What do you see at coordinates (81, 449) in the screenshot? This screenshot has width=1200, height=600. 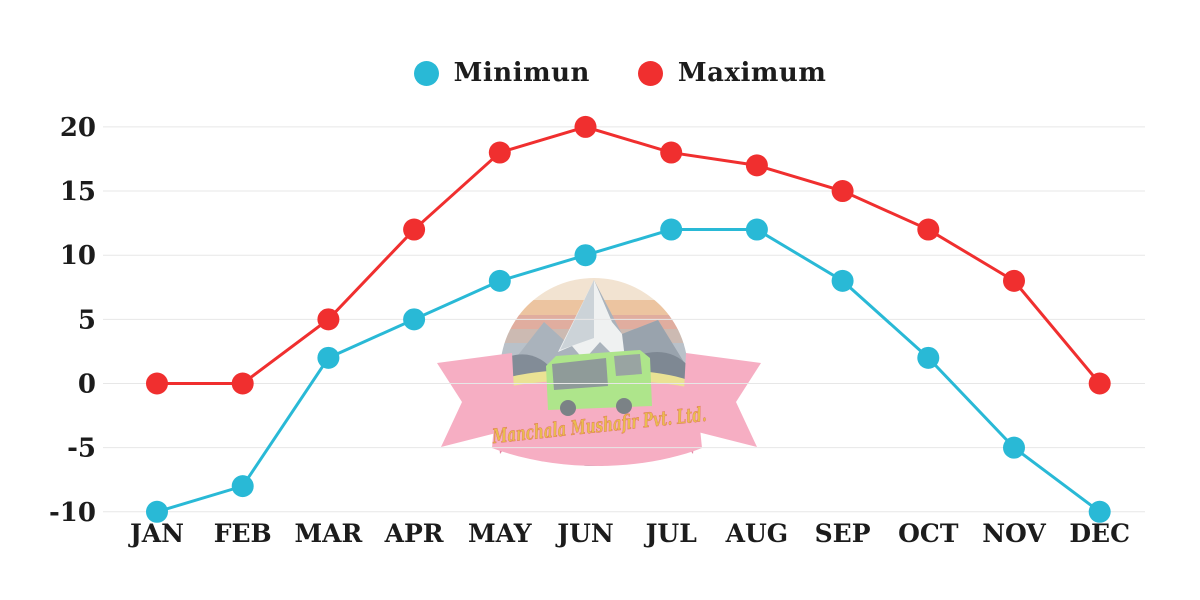 I see `y-tick-label: -5` at bounding box center [81, 449].